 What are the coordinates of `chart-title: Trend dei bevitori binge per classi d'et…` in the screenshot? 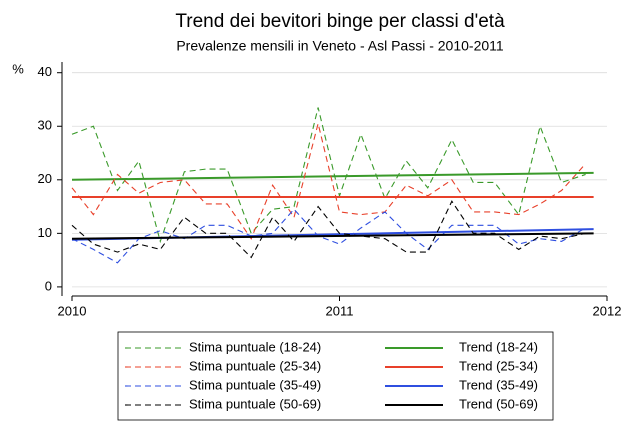 It's located at (340, 21).